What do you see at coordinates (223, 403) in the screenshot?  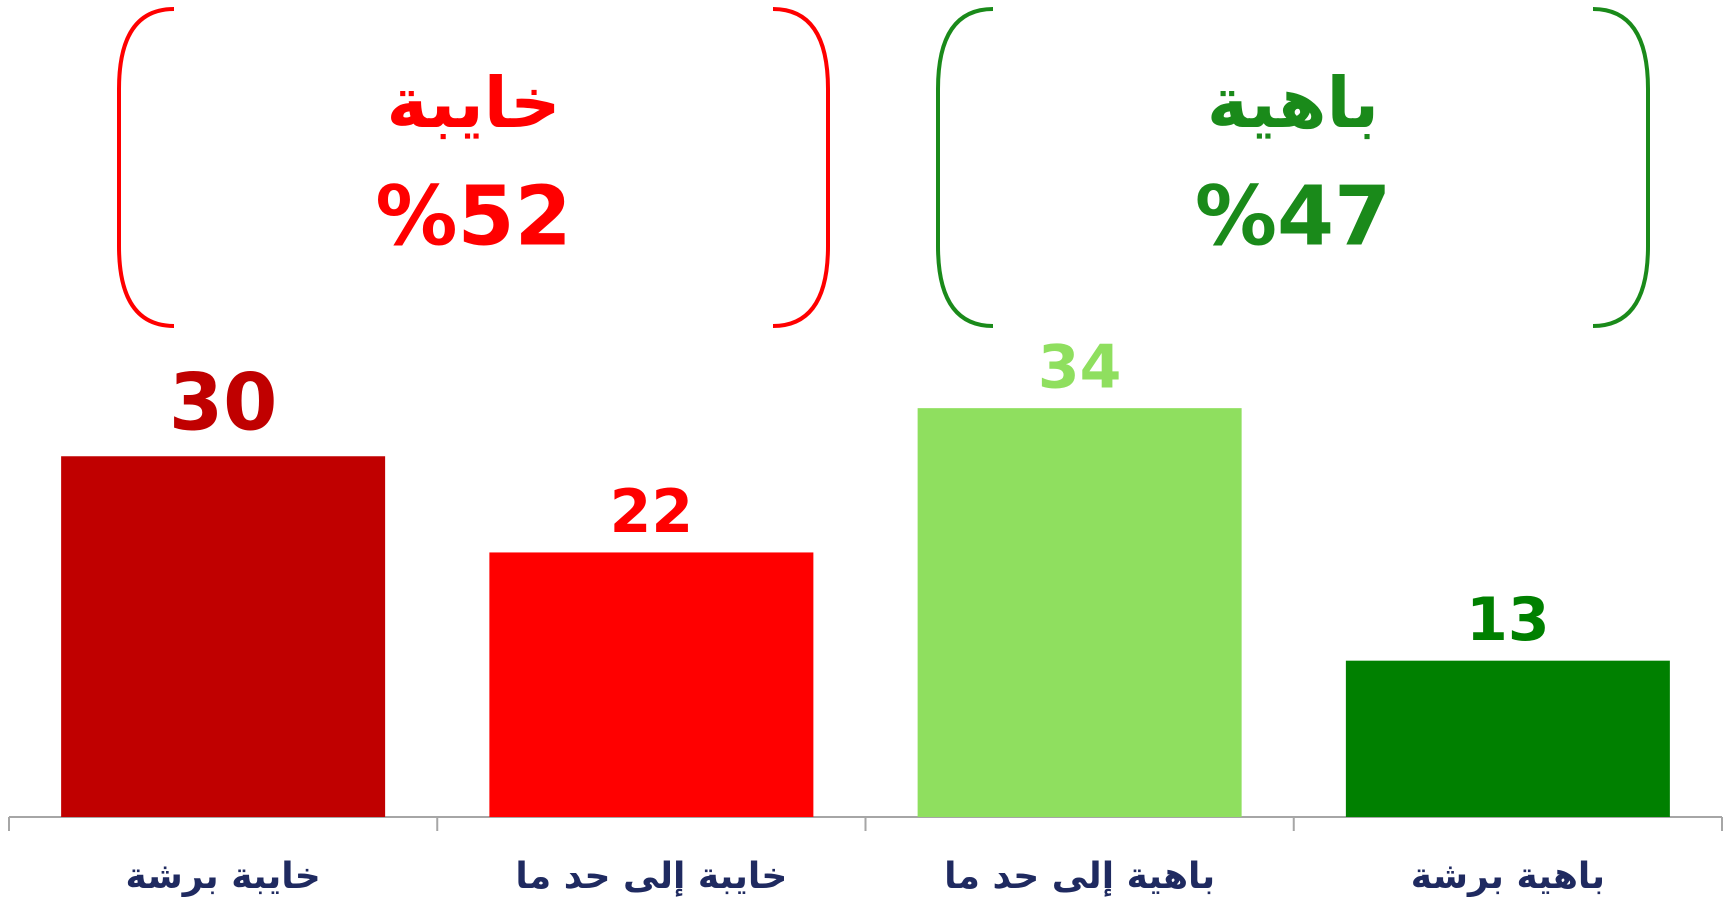 I see `value-label: 30` at bounding box center [223, 403].